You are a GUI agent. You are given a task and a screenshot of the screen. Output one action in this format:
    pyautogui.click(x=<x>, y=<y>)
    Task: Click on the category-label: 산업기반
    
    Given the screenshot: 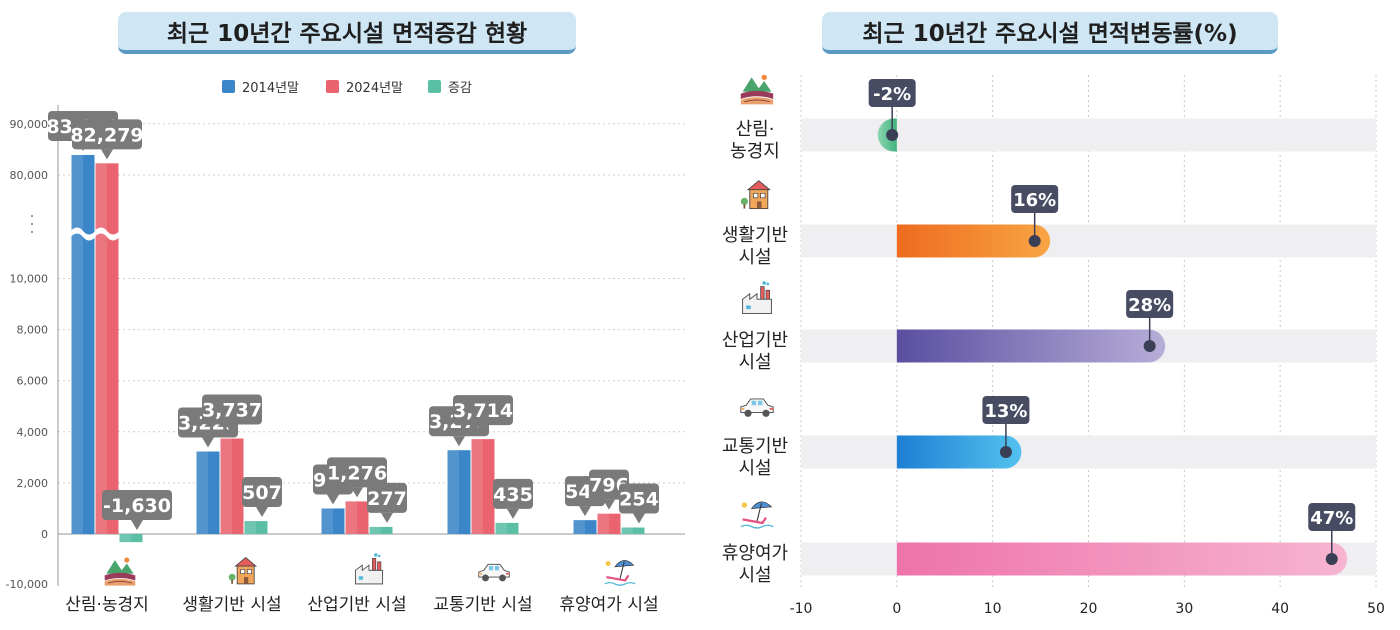 What is the action you would take?
    pyautogui.click(x=755, y=340)
    